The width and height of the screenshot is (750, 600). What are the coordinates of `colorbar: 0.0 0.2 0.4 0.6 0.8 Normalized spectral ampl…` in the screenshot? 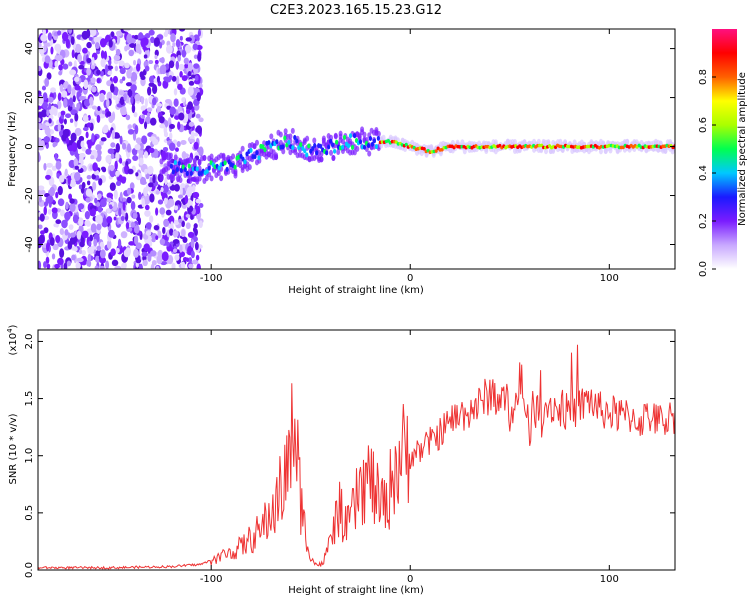 It's located at (723, 153).